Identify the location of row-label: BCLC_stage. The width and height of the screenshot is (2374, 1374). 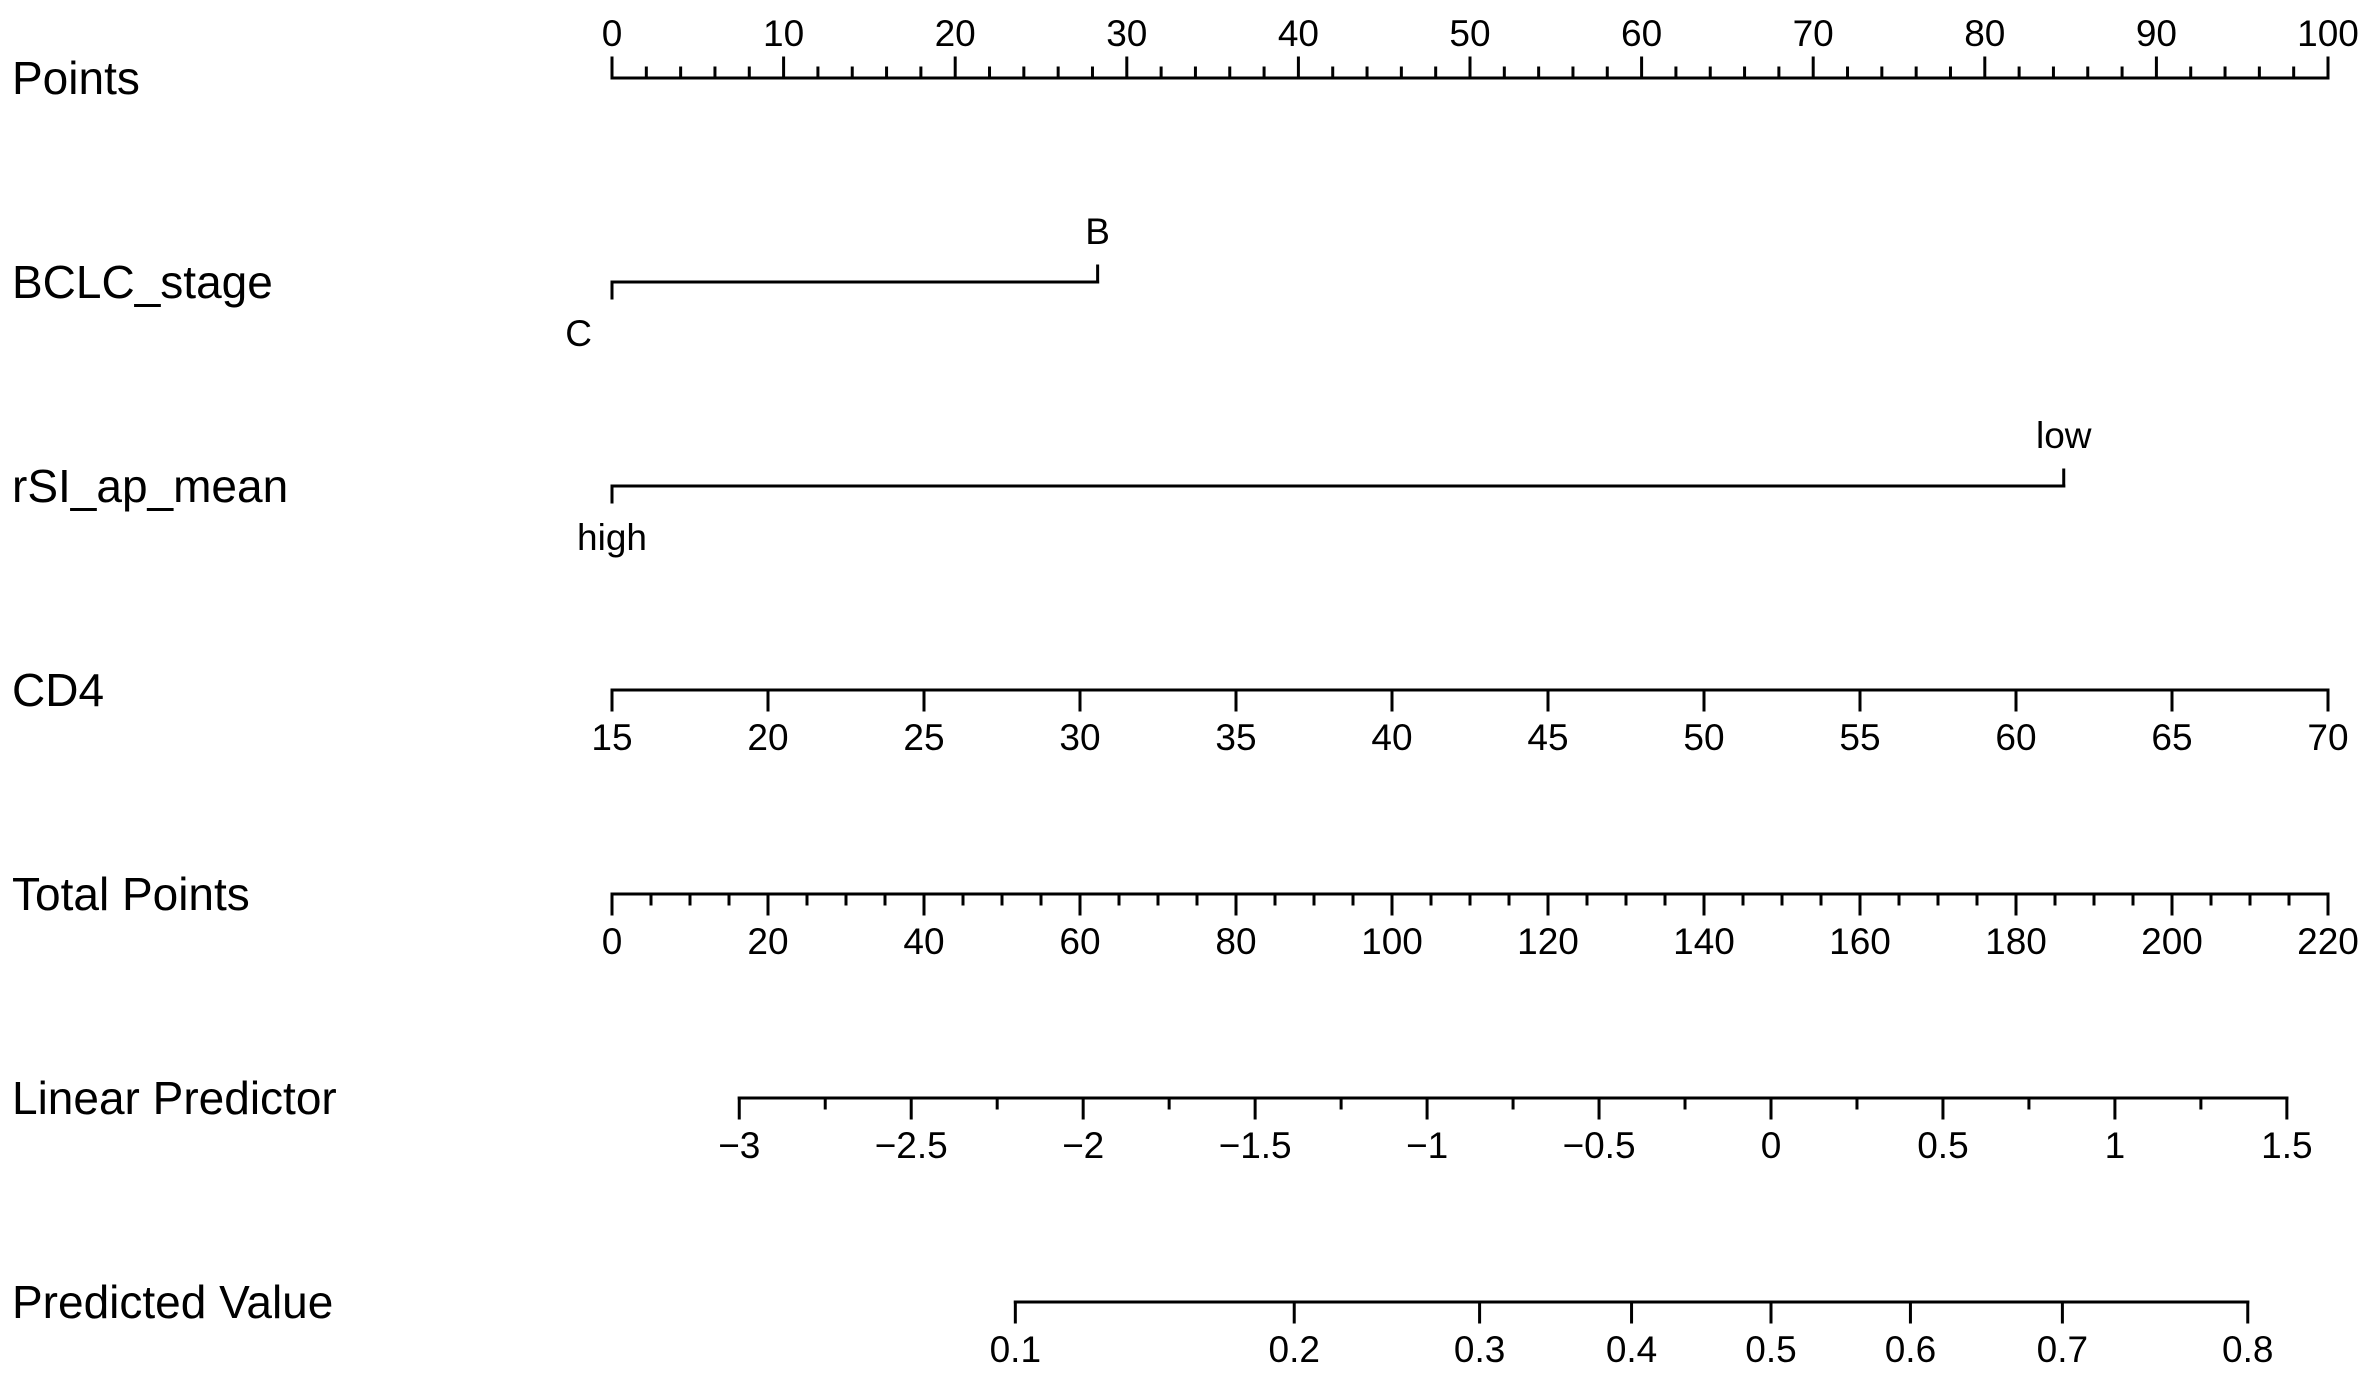
(142, 282).